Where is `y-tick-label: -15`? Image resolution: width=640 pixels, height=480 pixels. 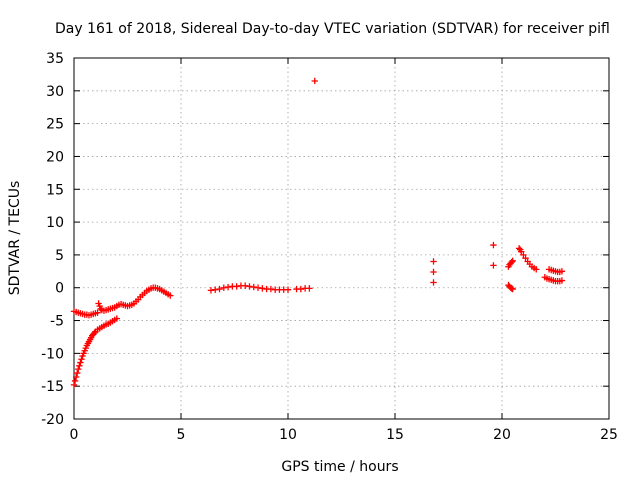 y-tick-label: -15 is located at coordinates (52, 387).